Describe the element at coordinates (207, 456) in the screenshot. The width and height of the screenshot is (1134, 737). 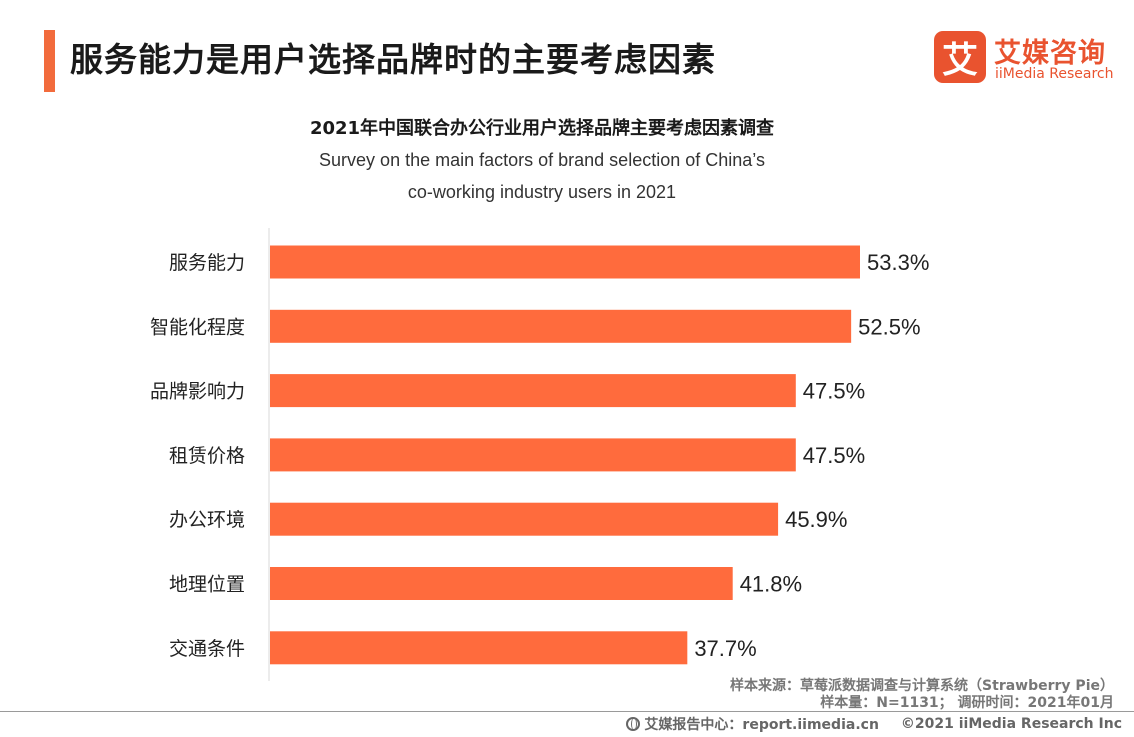
I see `category-label-4: 租赁价格` at that location.